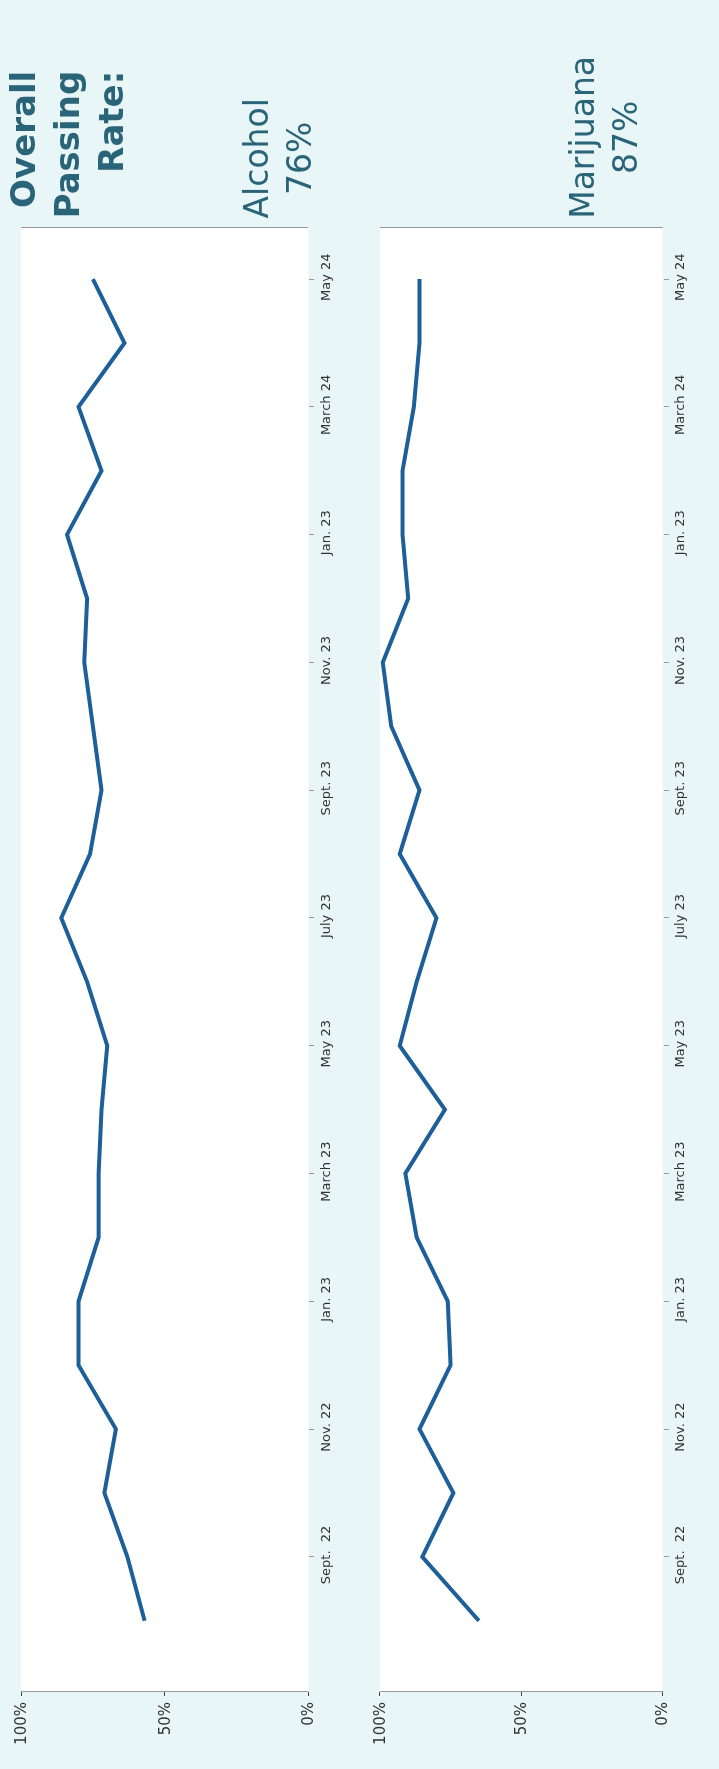  What do you see at coordinates (604, 137) in the screenshot?
I see `text: Marijuana 87%` at bounding box center [604, 137].